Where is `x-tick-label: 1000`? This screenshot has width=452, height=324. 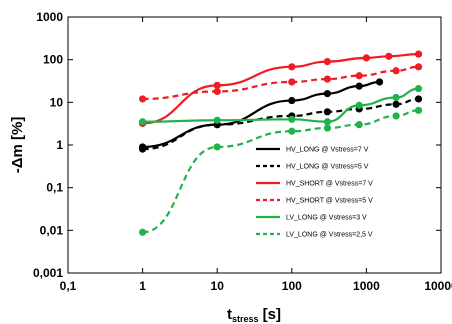 x-tick-label: 1000 is located at coordinates (366, 286).